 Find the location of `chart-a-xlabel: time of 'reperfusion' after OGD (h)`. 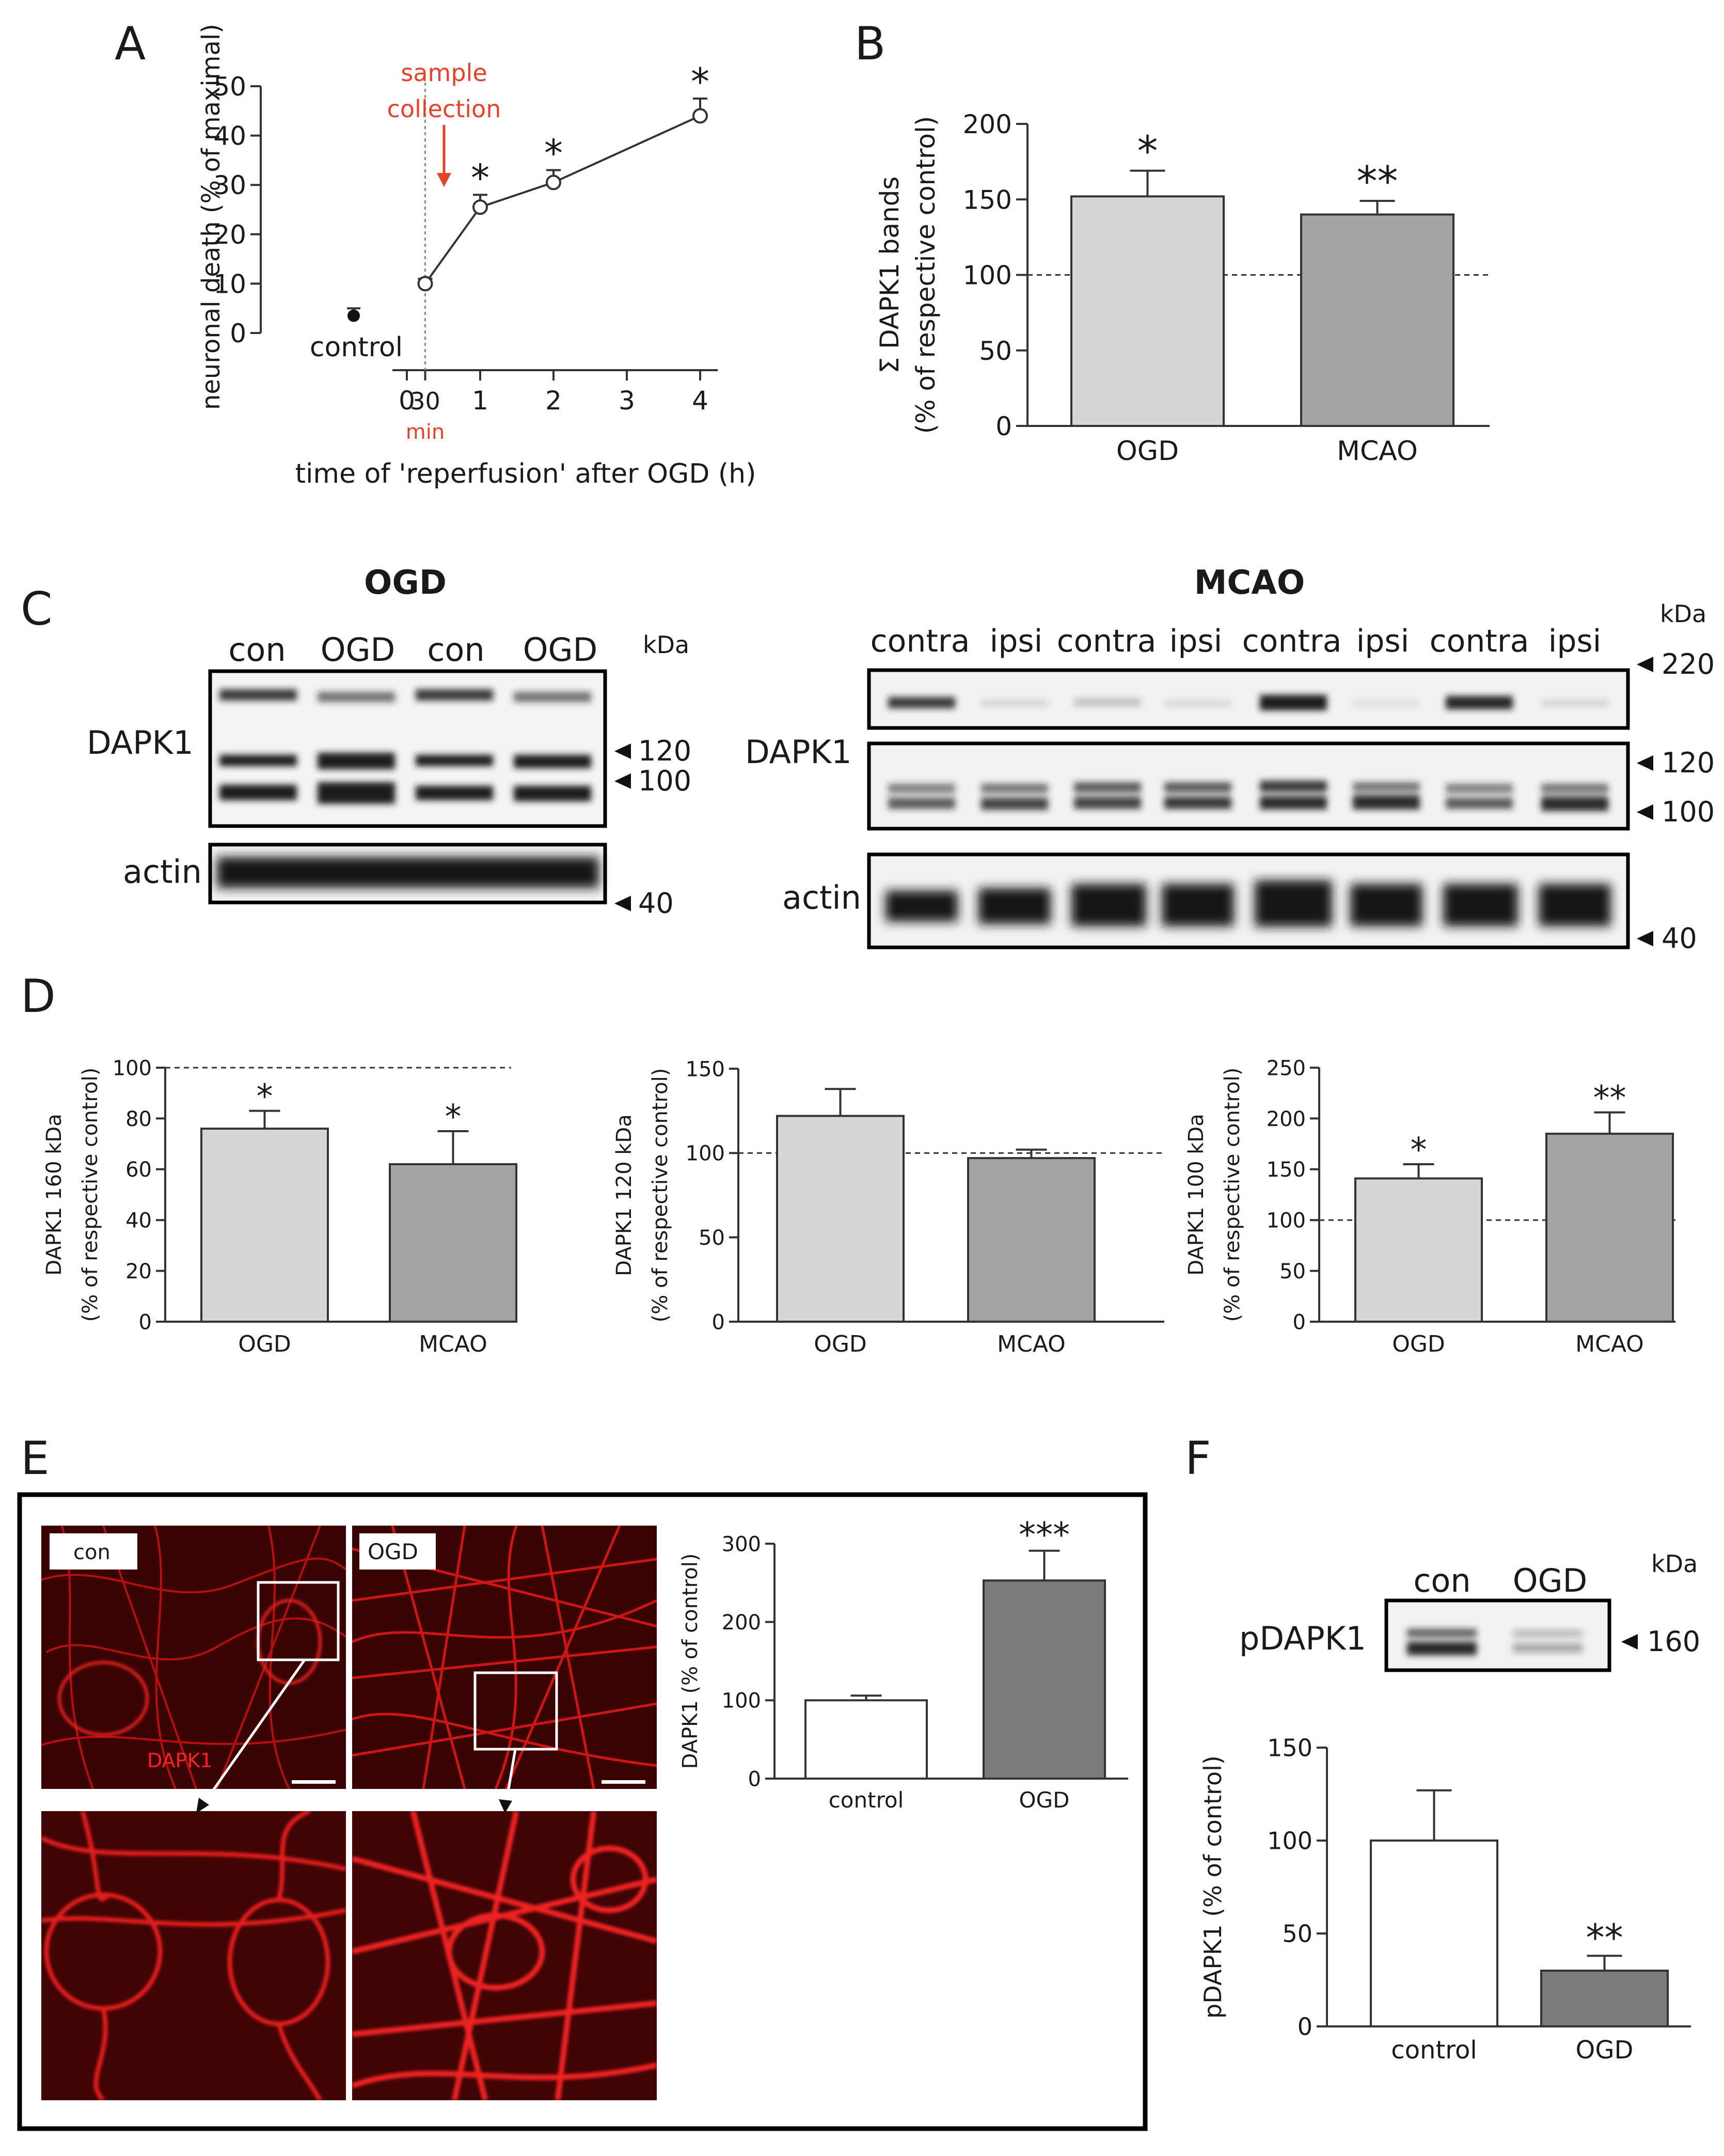

chart-a-xlabel: time of 'reperfusion' after OGD (h) is located at coordinates (525, 474).